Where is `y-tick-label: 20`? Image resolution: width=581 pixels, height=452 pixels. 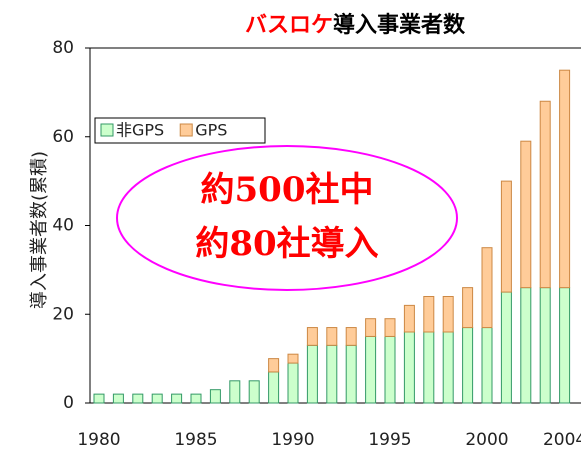 y-tick-label: 20 is located at coordinates (63, 314).